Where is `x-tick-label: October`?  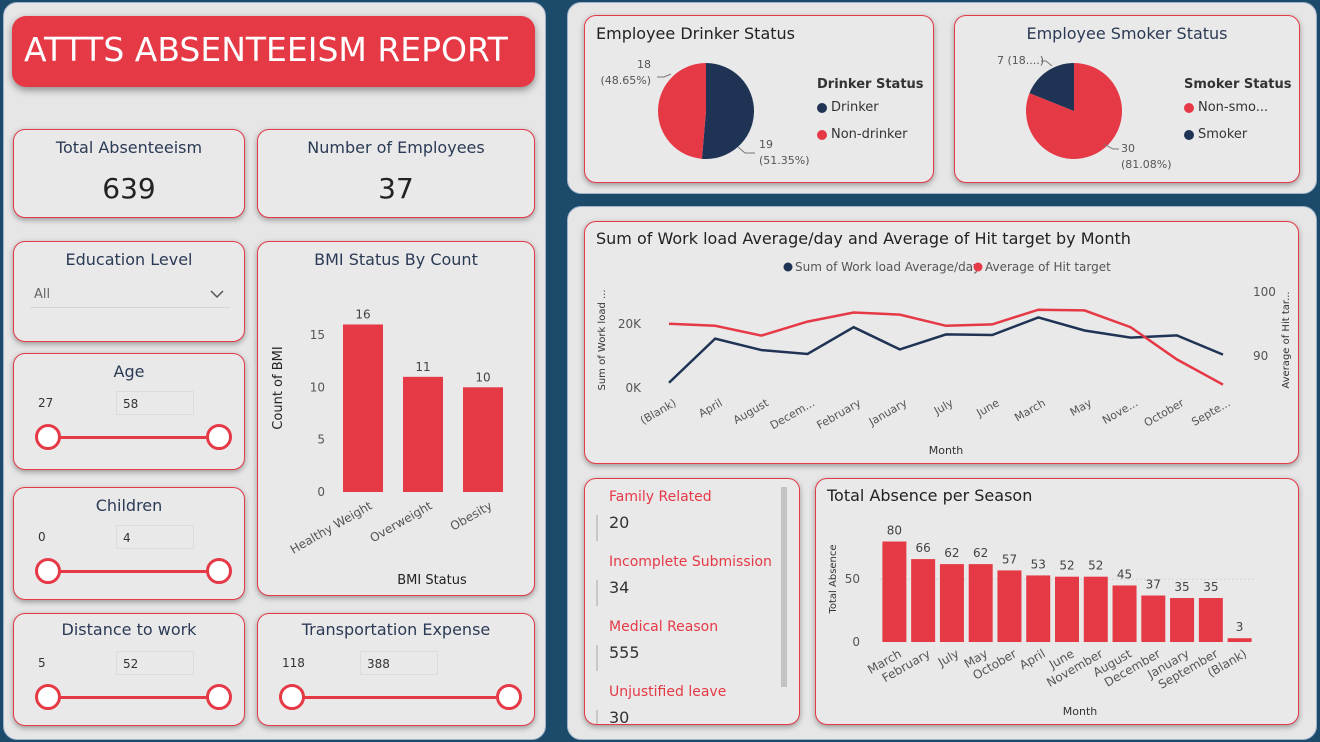 x-tick-label: October is located at coordinates (1164, 413).